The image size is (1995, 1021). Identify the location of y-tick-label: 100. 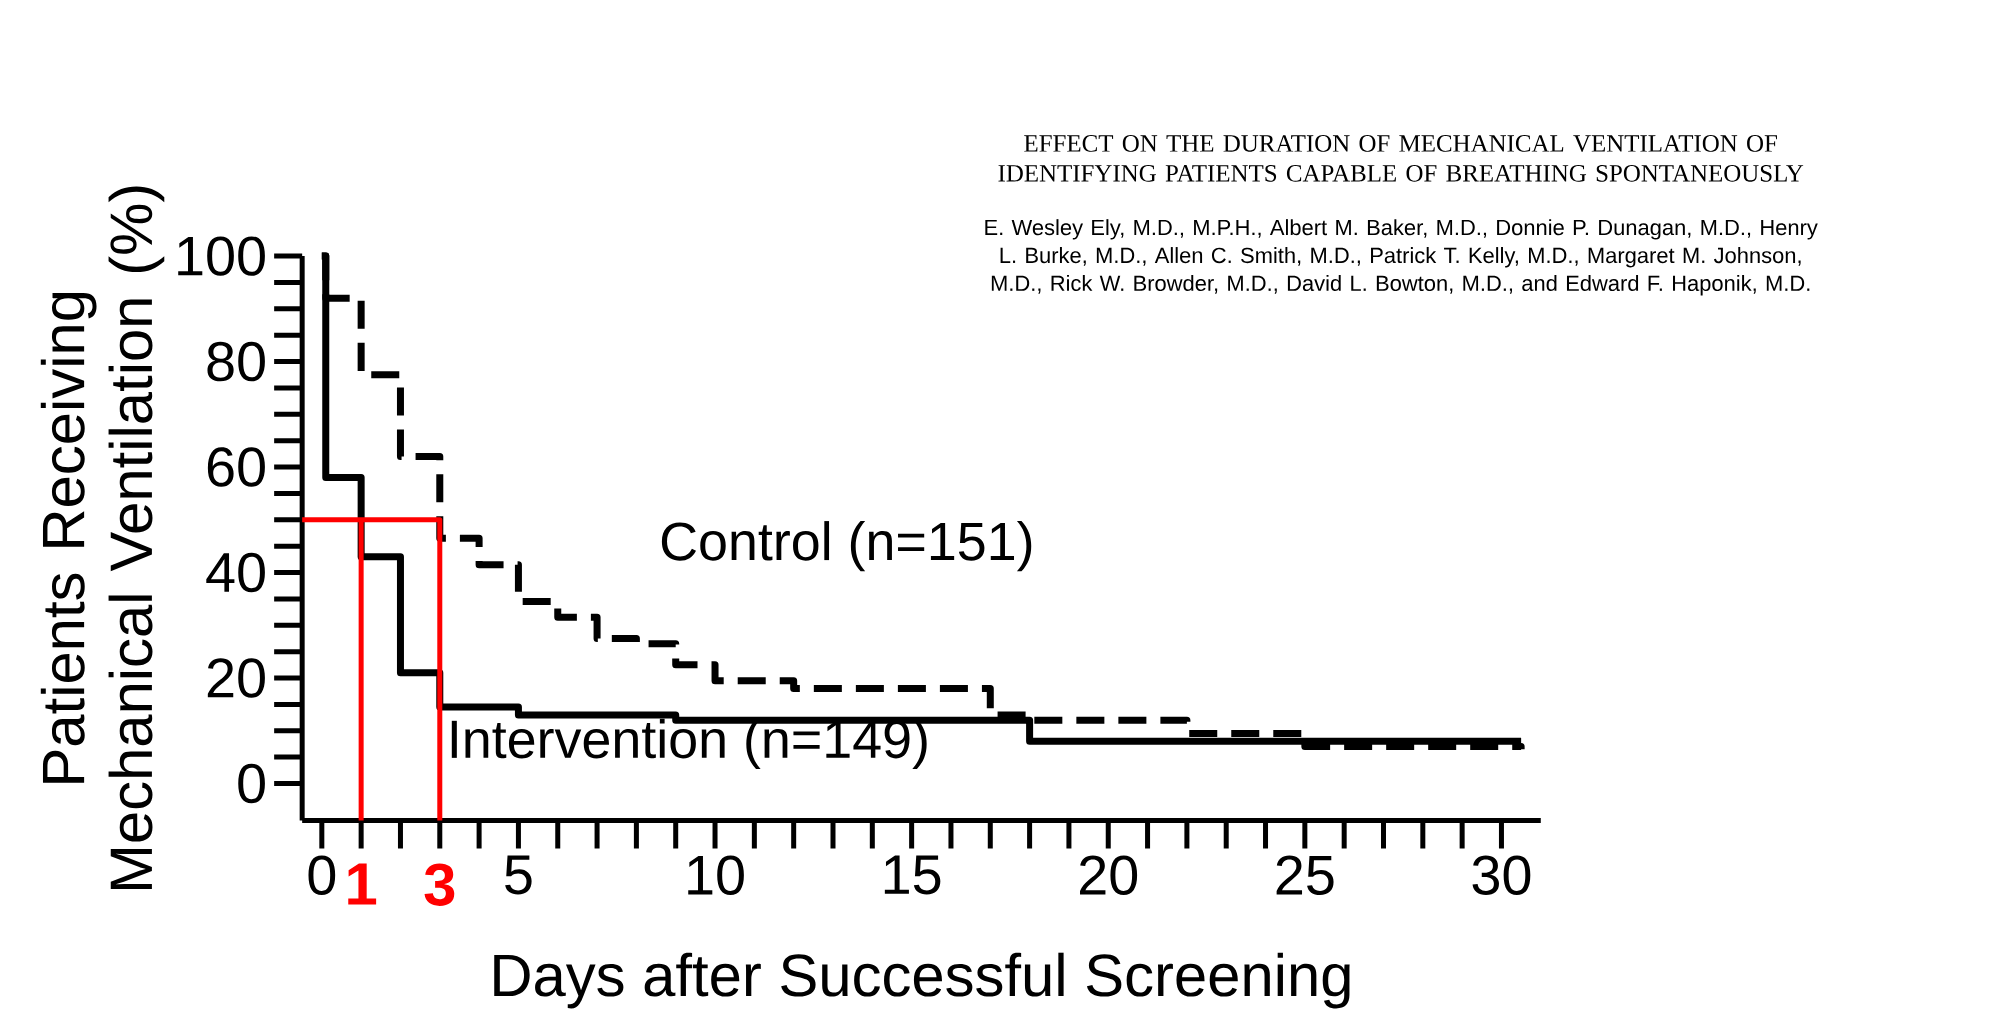
(221, 256).